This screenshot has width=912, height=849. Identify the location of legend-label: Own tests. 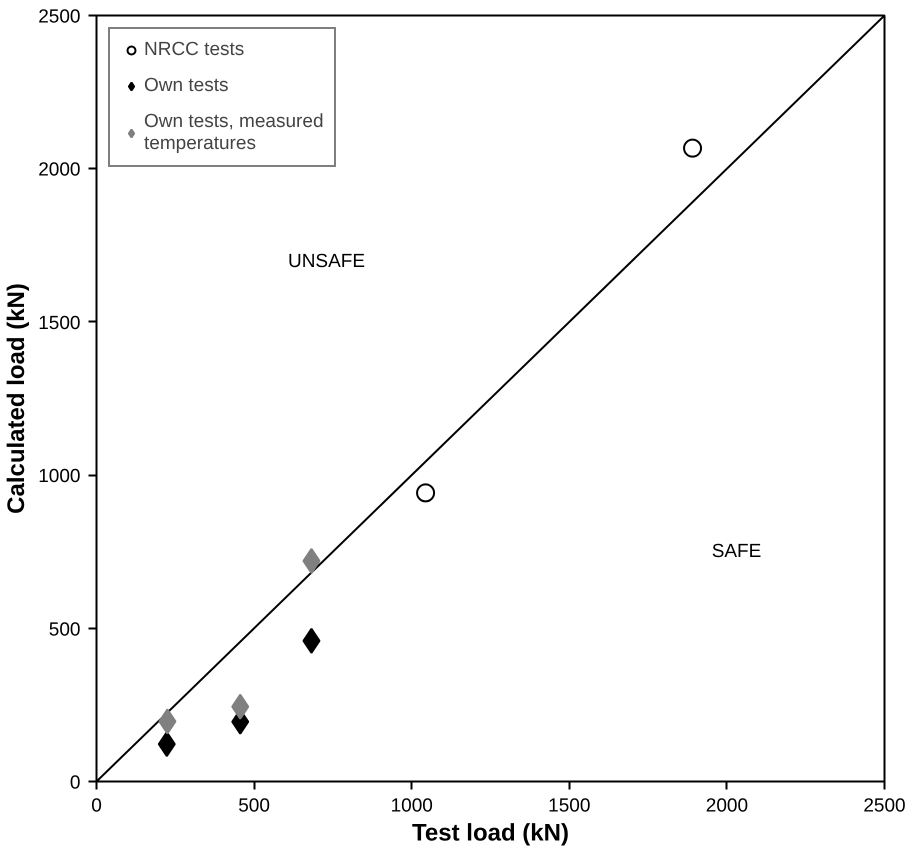
(186, 86).